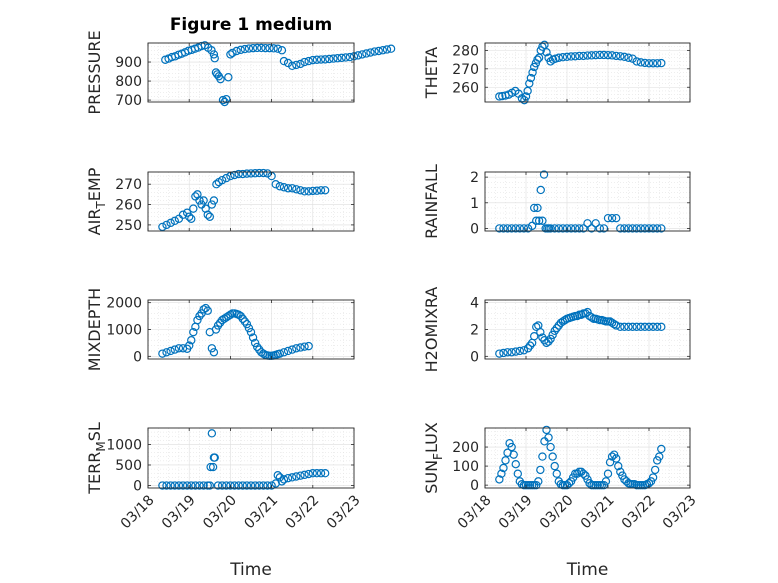 The height and width of the screenshot is (583, 778). What do you see at coordinates (94, 72) in the screenshot?
I see `y-axis-label-main: PRESSURE` at bounding box center [94, 72].